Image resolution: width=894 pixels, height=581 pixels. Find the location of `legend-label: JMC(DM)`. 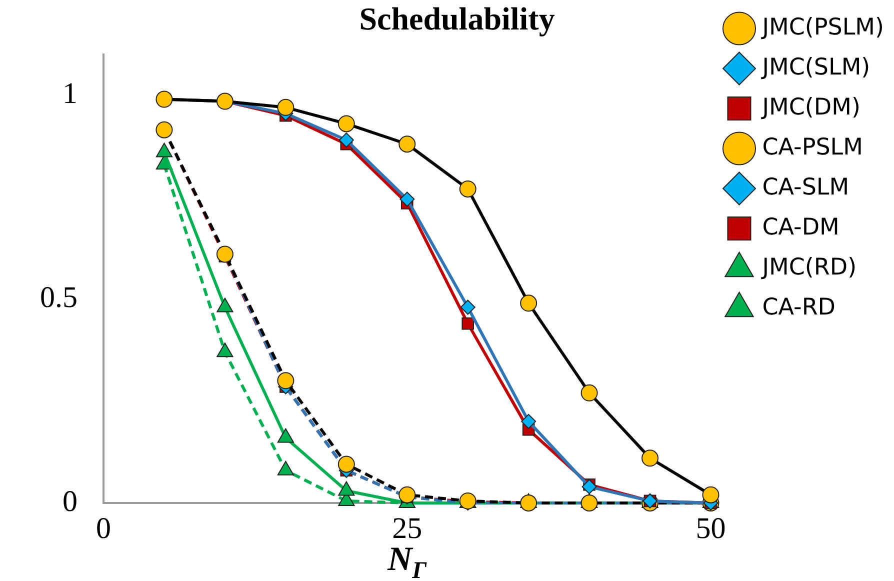

legend-label: JMC(DM) is located at coordinates (810, 107).